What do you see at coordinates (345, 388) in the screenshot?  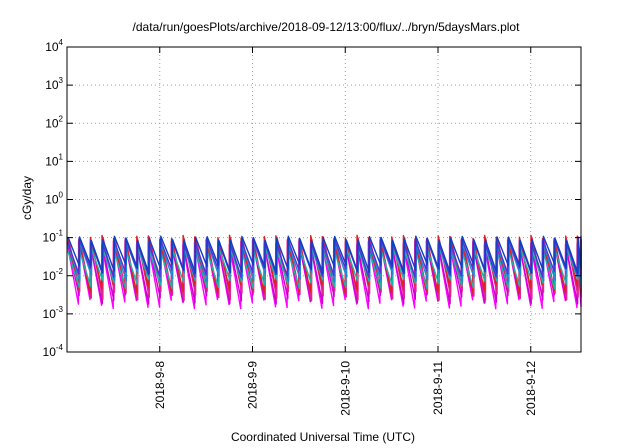 I see `x-tick-label: 2018-9-10` at bounding box center [345, 388].